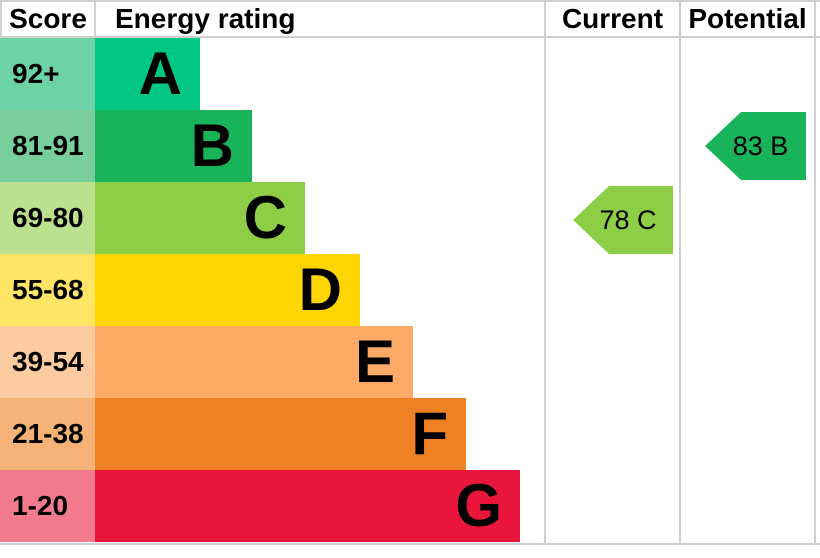  What do you see at coordinates (254, 362) in the screenshot?
I see `band-bar-e: E` at bounding box center [254, 362].